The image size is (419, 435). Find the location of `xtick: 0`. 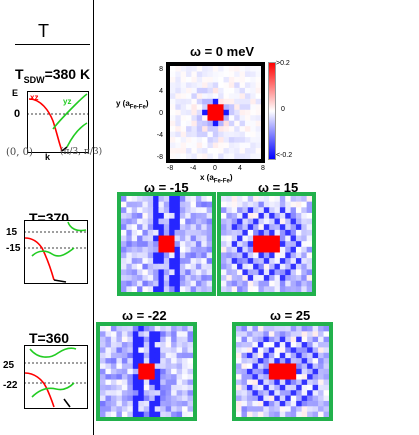

xtick: 0 is located at coordinates (215, 168).